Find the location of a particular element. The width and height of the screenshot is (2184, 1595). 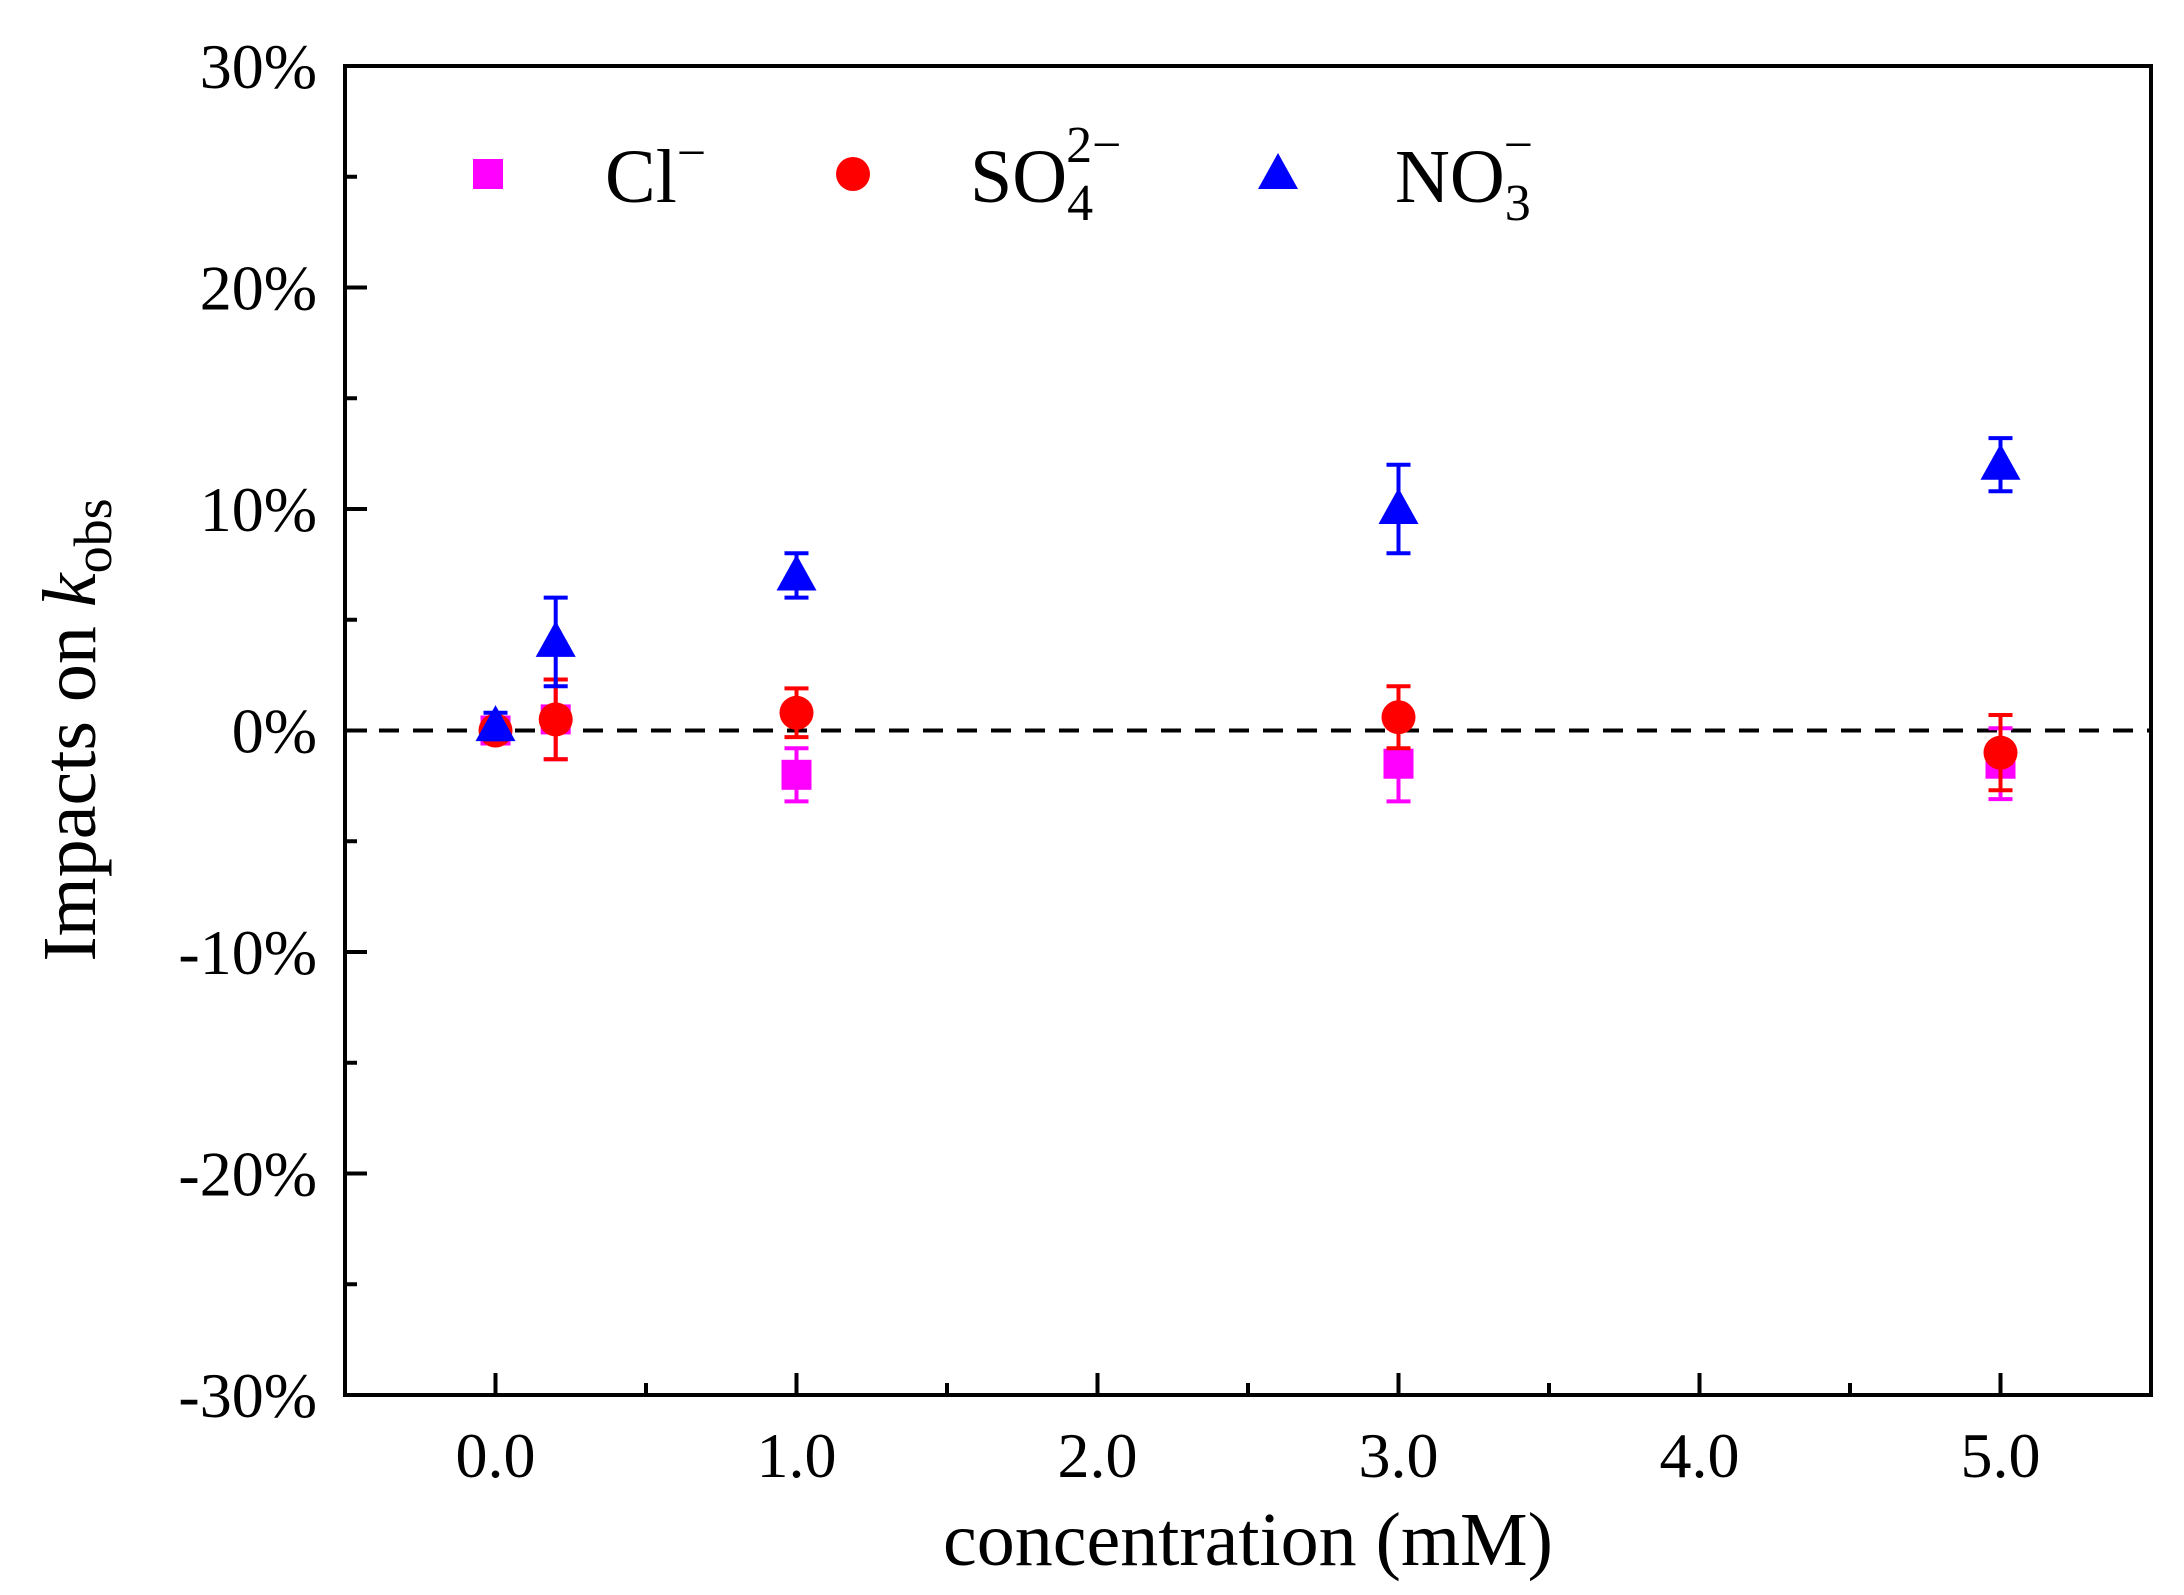

y-tick-label: -30% is located at coordinates (247, 1395).